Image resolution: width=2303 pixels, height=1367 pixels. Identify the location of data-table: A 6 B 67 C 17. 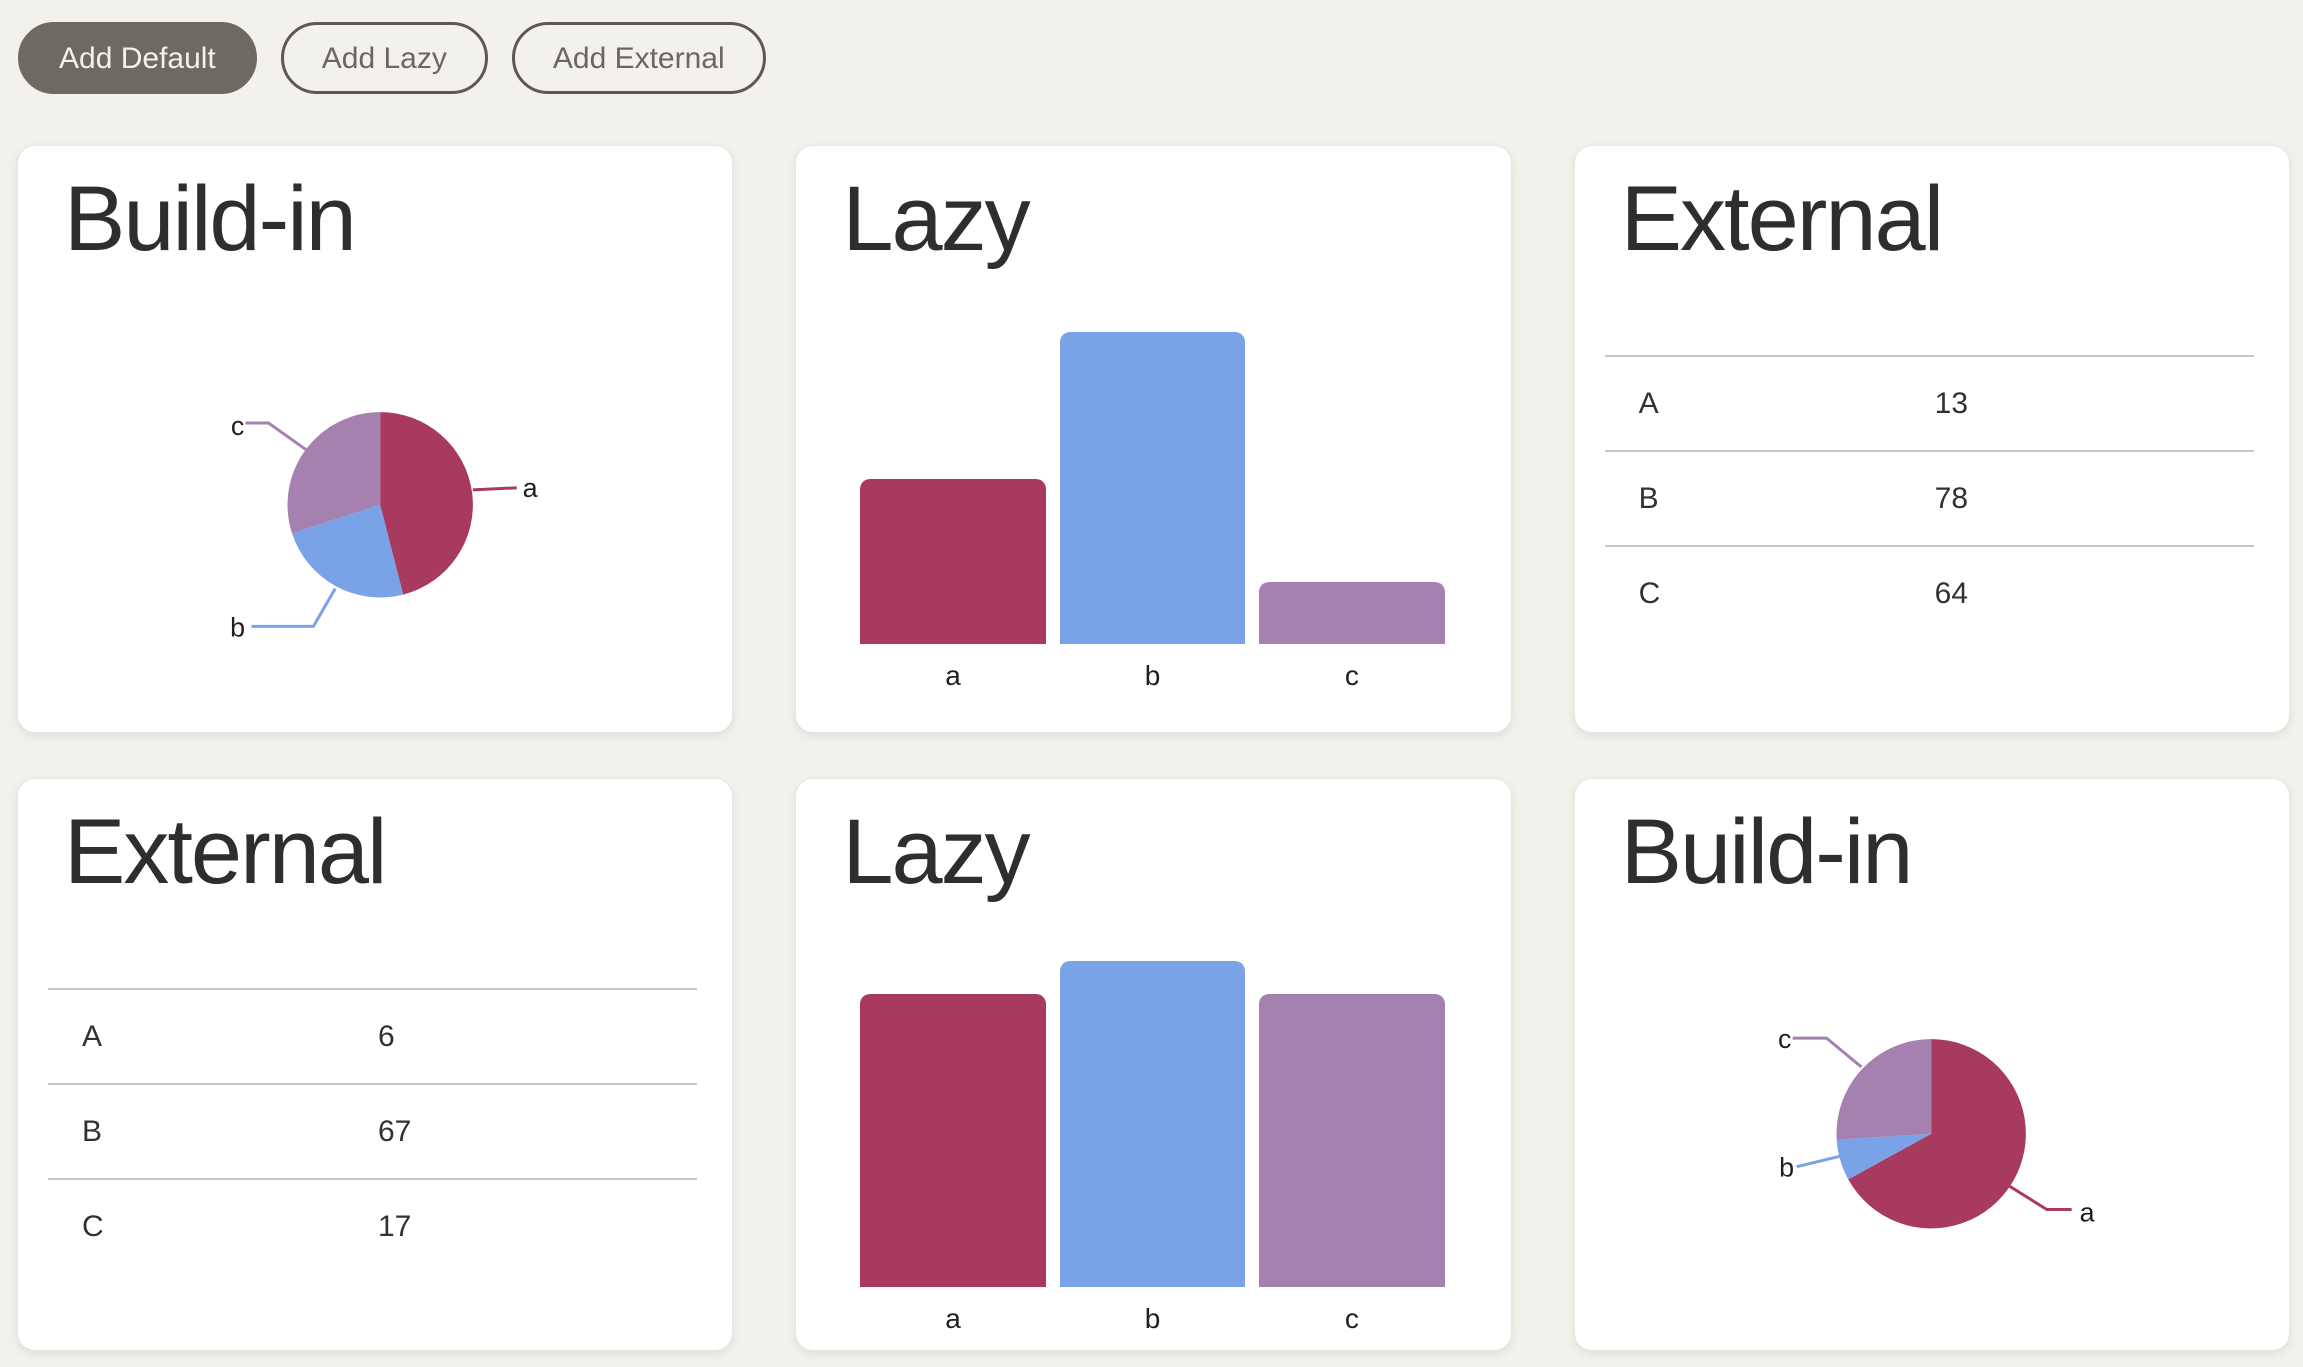
(373, 1130).